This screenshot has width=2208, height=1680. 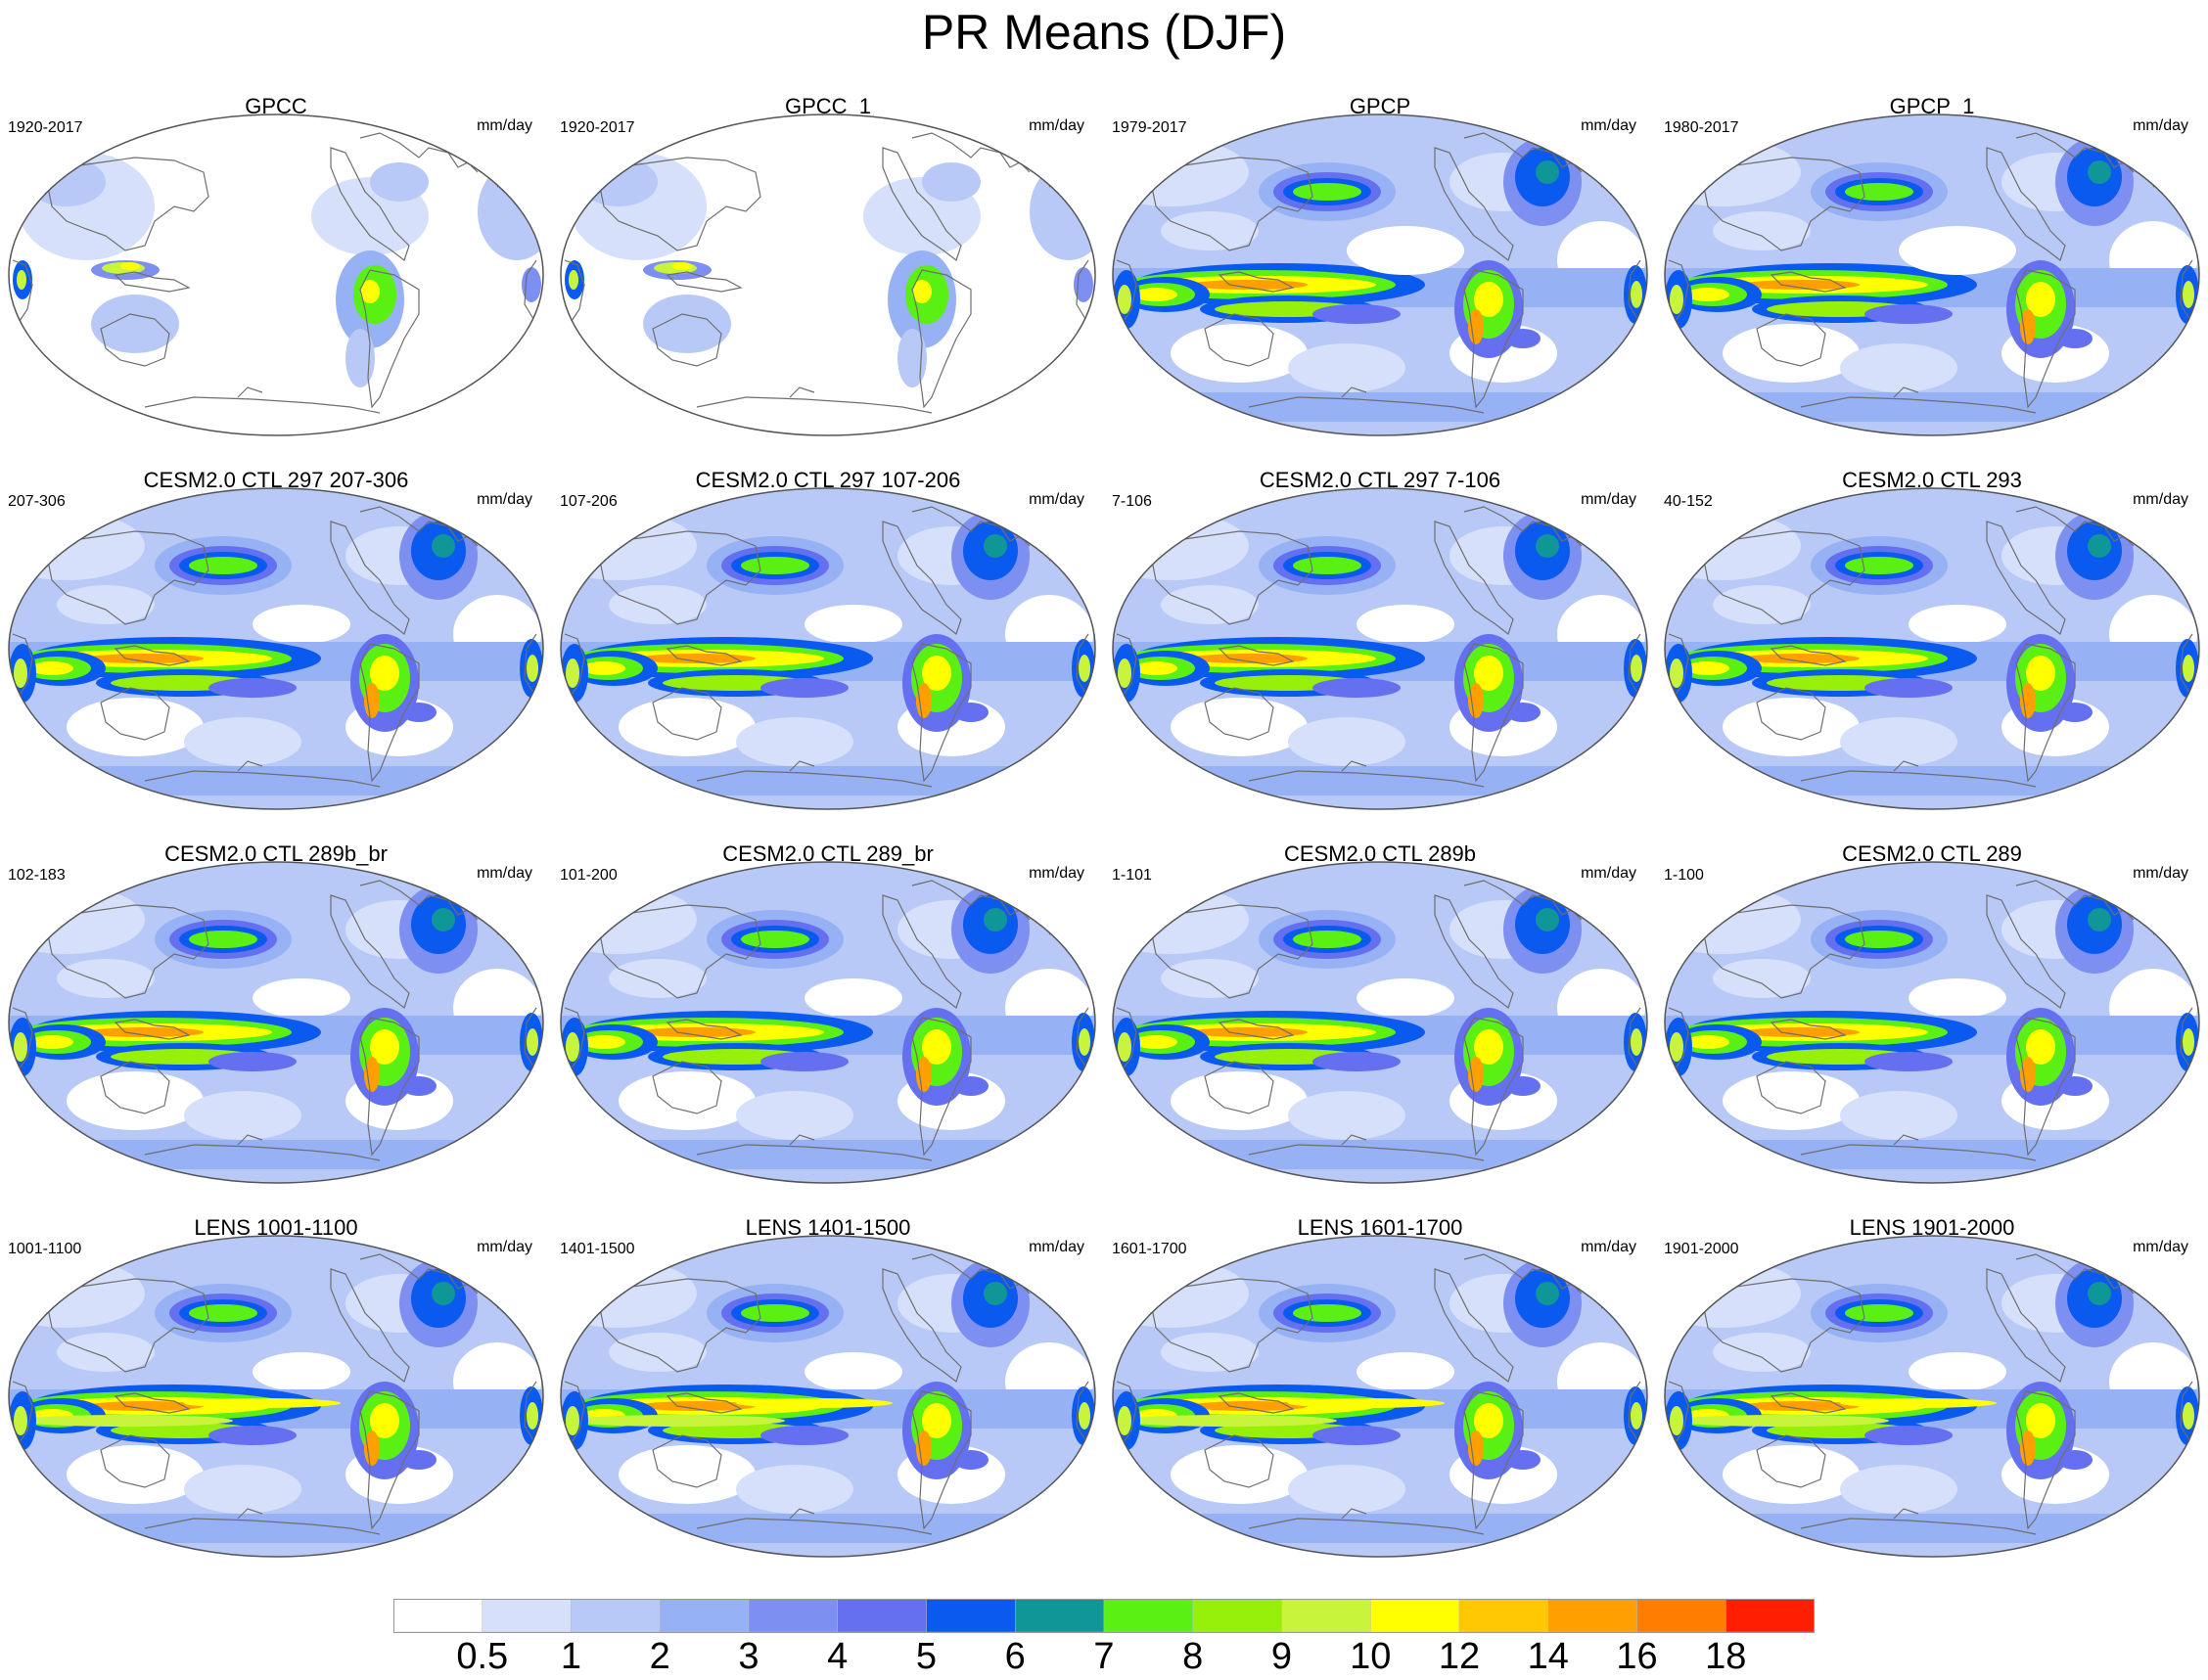 I want to click on map-panel: LENS 1401-1500 1401-1500 mm/day, so click(x=828, y=1402).